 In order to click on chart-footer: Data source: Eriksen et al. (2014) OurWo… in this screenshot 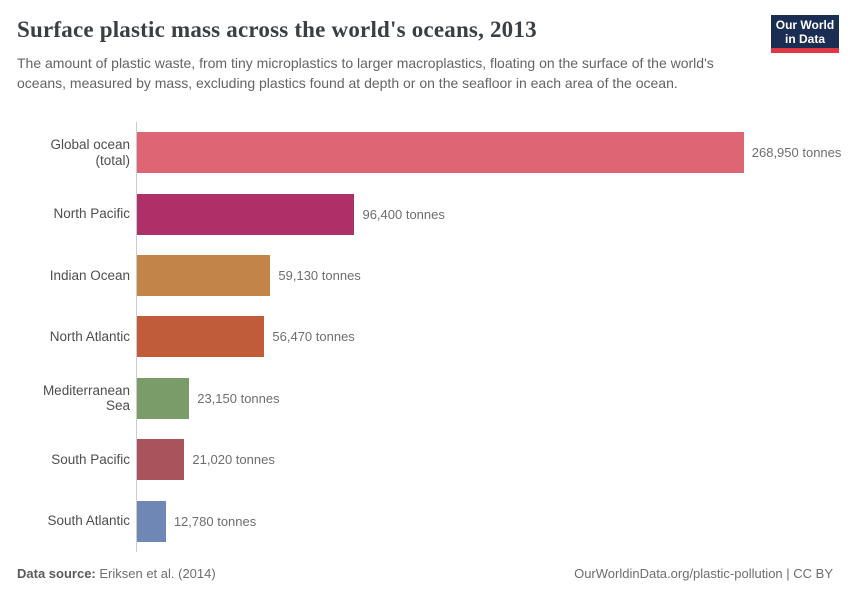, I will do `click(425, 573)`.